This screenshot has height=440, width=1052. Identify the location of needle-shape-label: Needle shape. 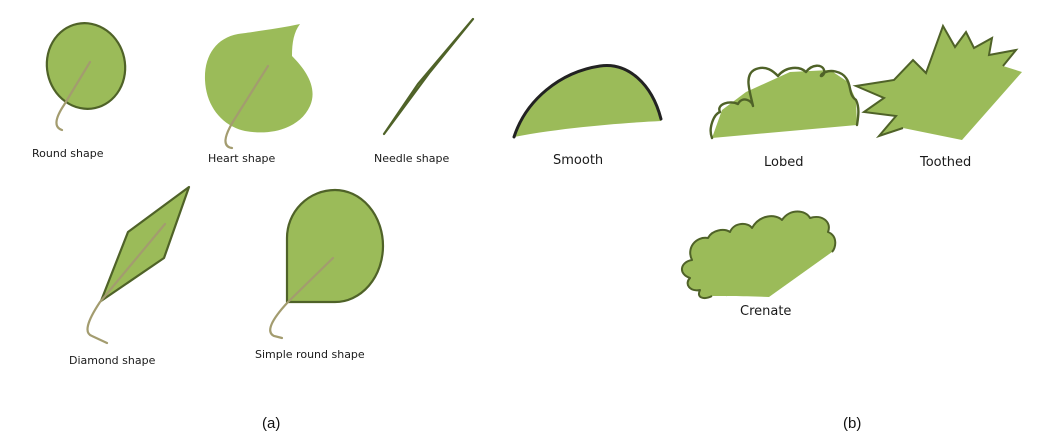
(411, 158).